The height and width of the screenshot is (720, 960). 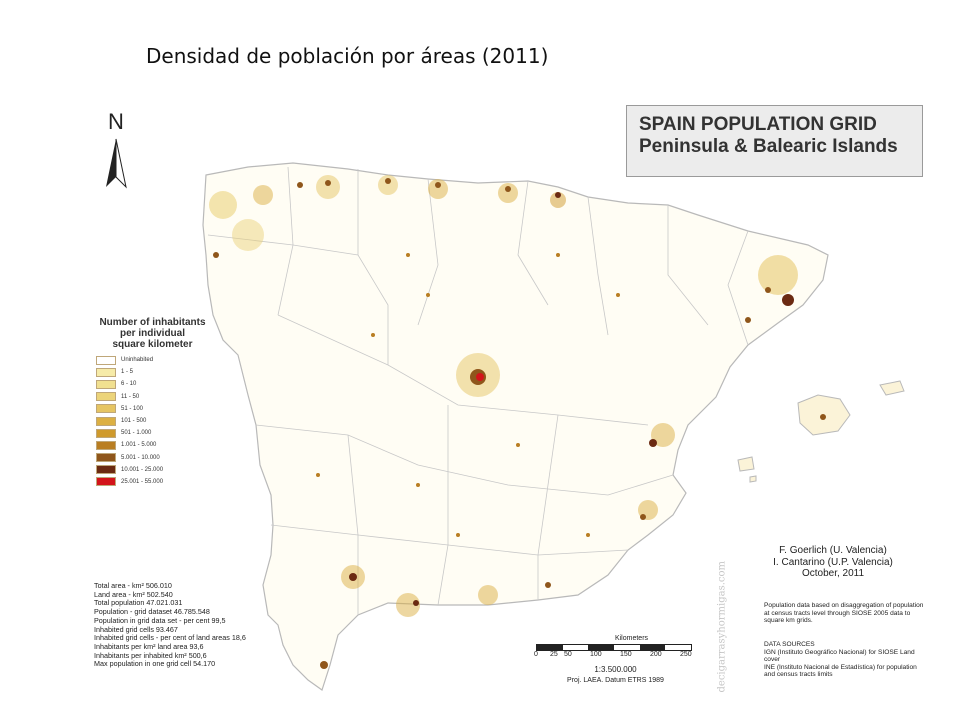 What do you see at coordinates (753, 479) in the screenshot?
I see `formentera-outline` at bounding box center [753, 479].